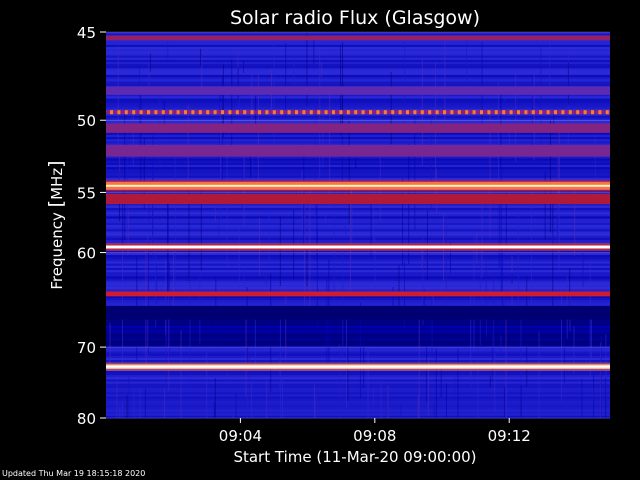 The image size is (640, 480). Describe the element at coordinates (354, 457) in the screenshot. I see `x-axis-label: Start Time (11-Mar-20 09:00:00)` at that location.